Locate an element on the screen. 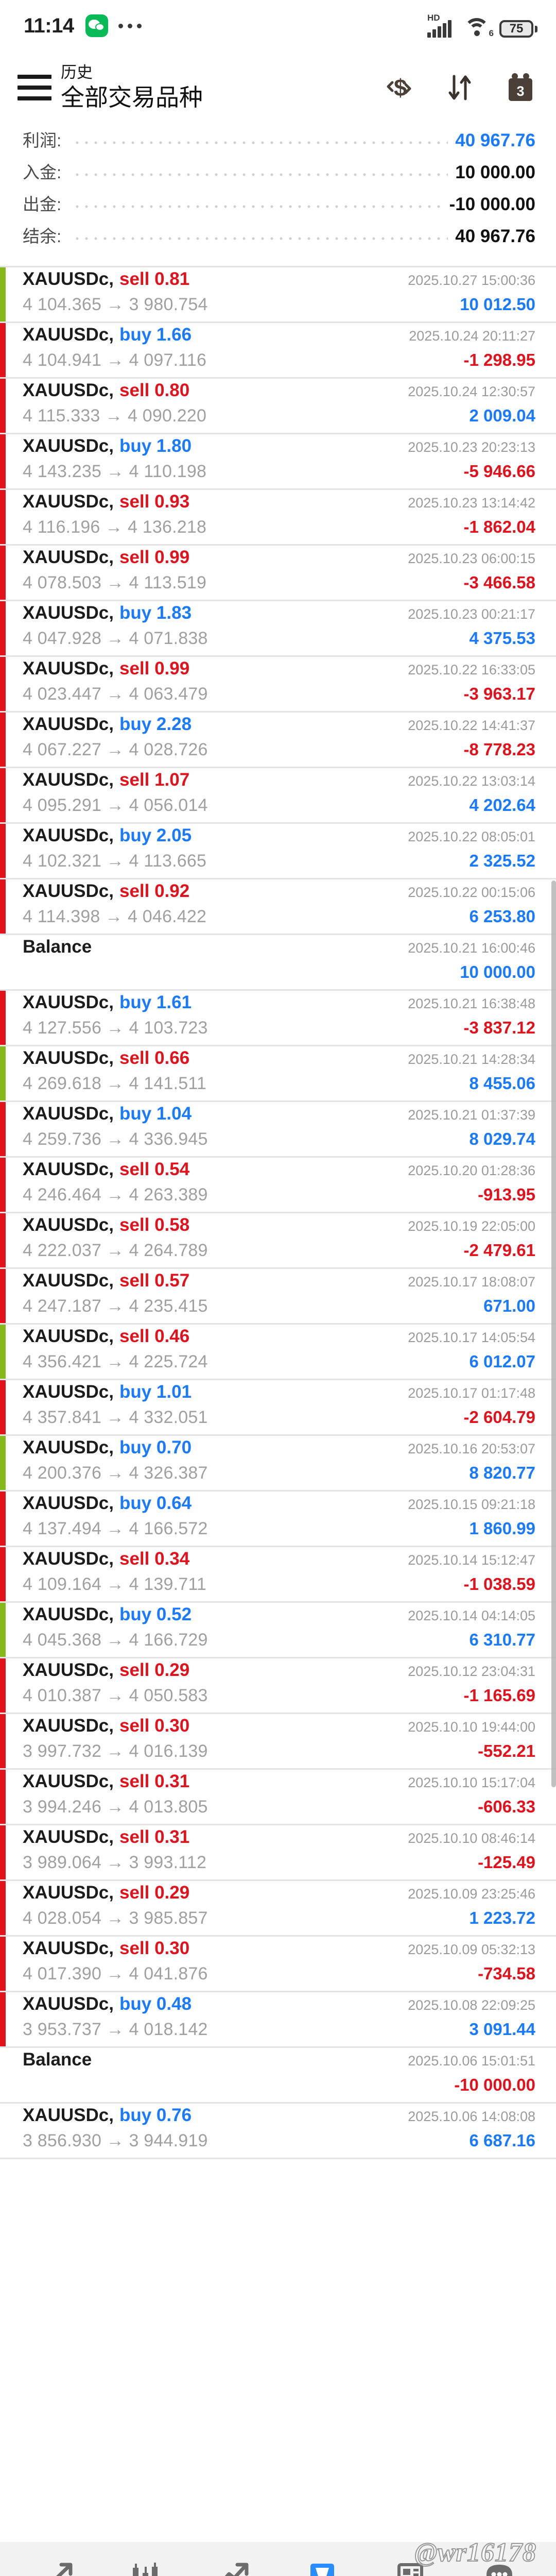  deal-time: 2025.10.22 08:05:01 is located at coordinates (471, 836).